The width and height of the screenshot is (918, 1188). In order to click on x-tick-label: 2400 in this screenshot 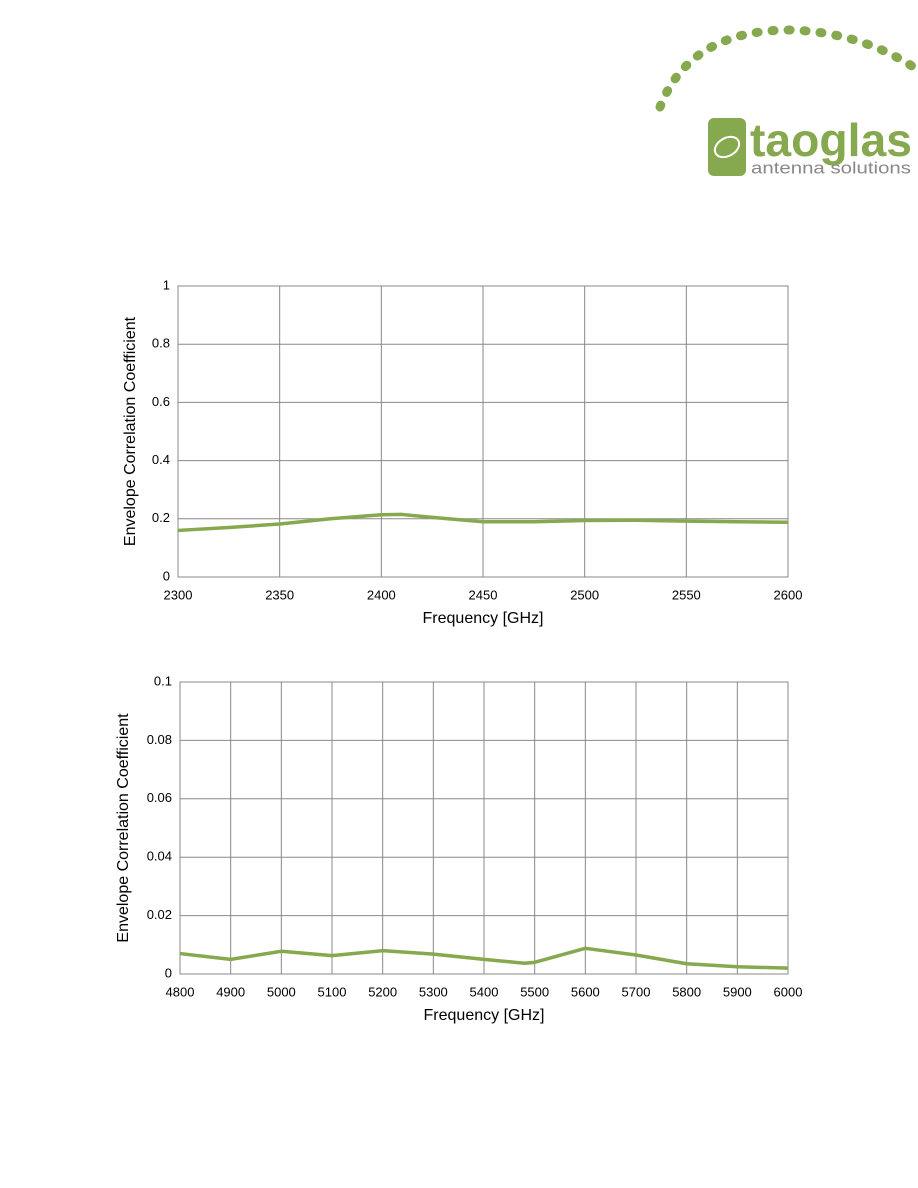, I will do `click(381, 594)`.